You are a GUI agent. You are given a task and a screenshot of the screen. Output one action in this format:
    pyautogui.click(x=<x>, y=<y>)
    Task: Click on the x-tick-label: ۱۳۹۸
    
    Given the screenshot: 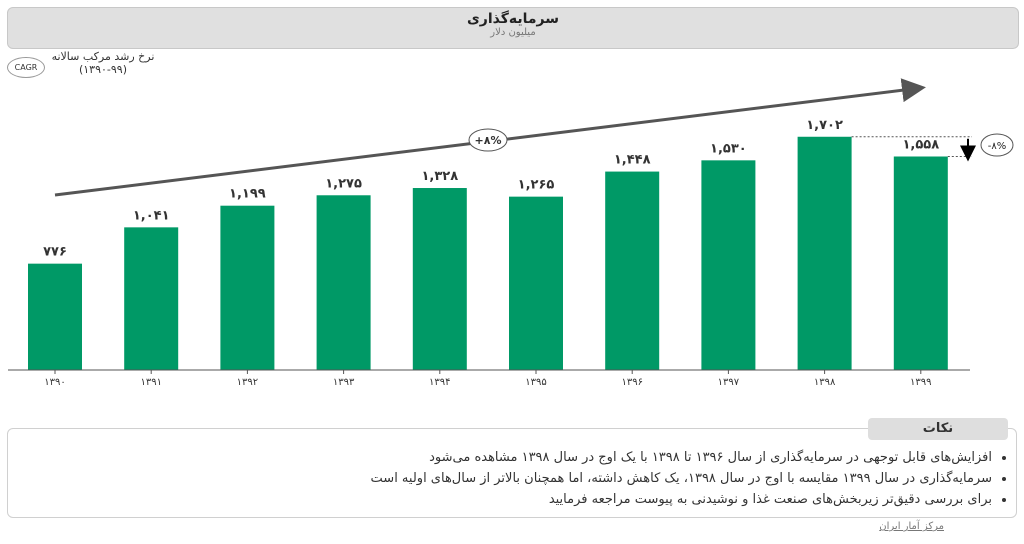 What is the action you would take?
    pyautogui.click(x=825, y=382)
    